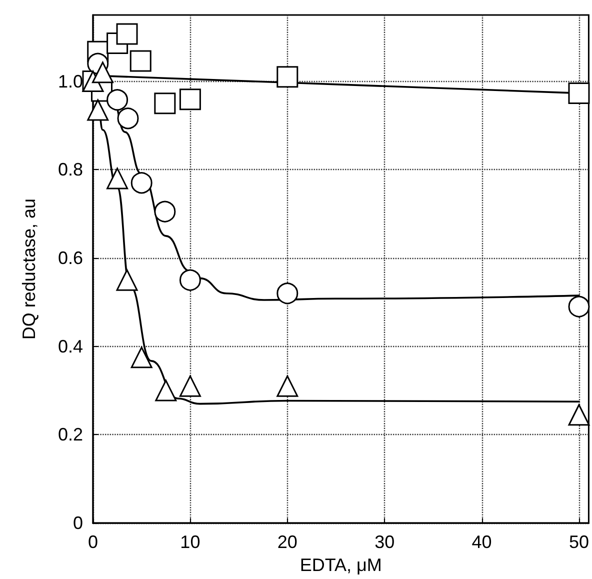 The width and height of the screenshot is (592, 579). I want to click on x-tick-label: 0, so click(93, 542).